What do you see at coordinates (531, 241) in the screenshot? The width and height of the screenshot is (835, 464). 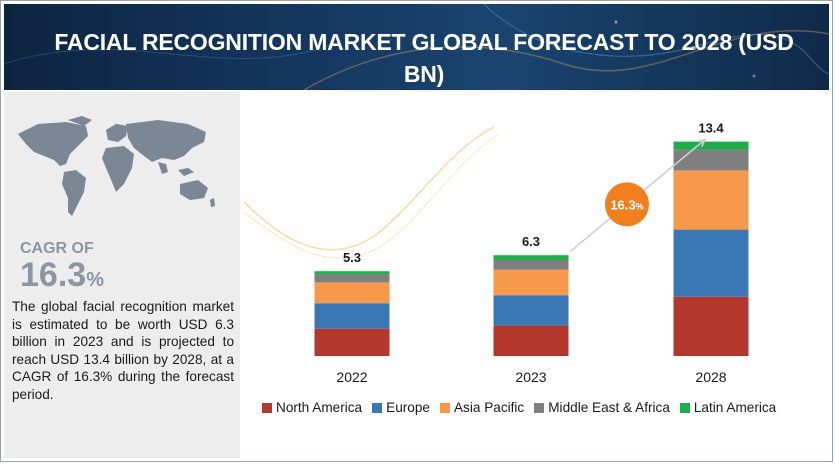 I see `total-label-2023: 6.3` at bounding box center [531, 241].